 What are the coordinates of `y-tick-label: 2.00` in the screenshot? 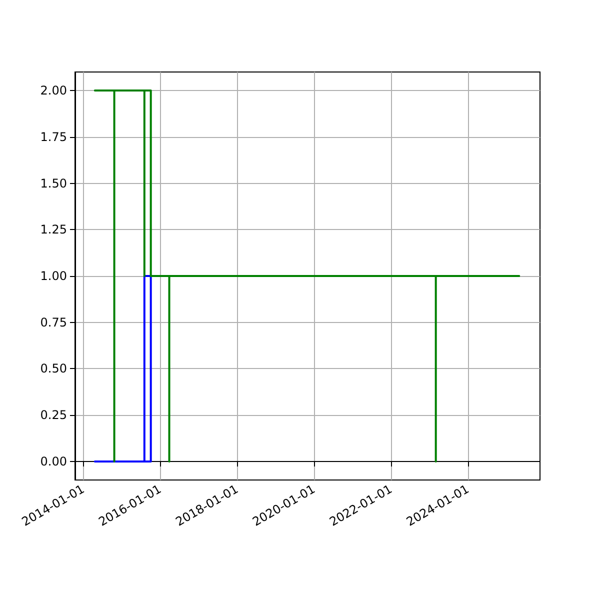 It's located at (53, 91).